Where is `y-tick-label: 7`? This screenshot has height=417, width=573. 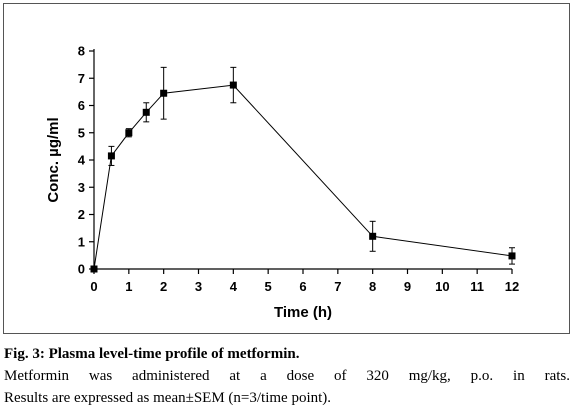 y-tick-label: 7 is located at coordinates (81, 78).